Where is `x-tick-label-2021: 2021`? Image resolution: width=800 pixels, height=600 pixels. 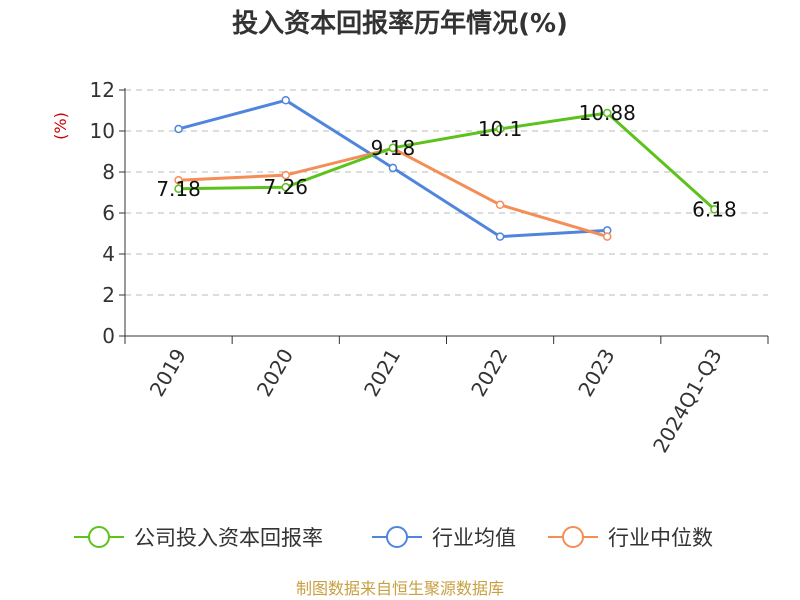 x-tick-label-2021: 2021 is located at coordinates (382, 373).